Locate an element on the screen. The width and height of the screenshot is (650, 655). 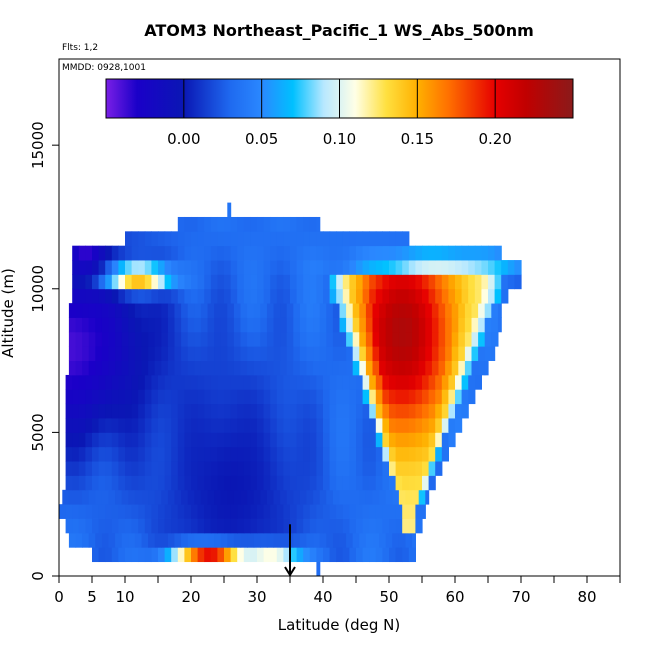
altitude-bin-row is located at coordinates (242, 540).